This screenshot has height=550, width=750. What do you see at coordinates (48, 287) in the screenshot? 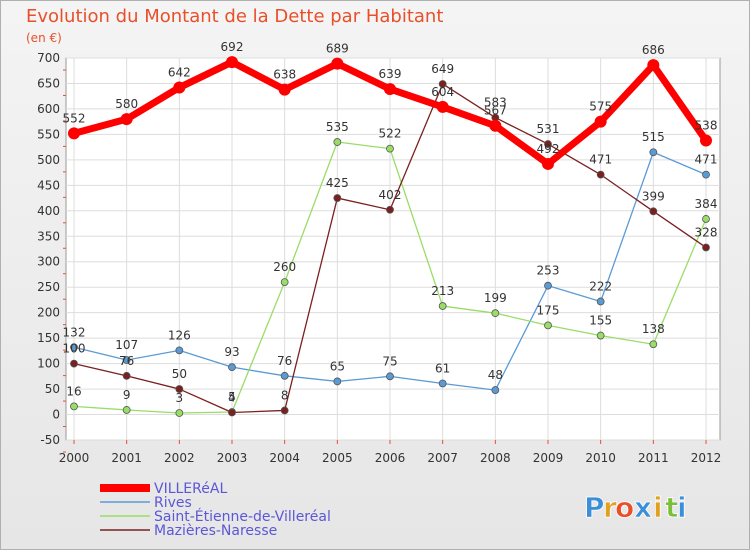
I see `y-tick-label: 250` at bounding box center [48, 287].